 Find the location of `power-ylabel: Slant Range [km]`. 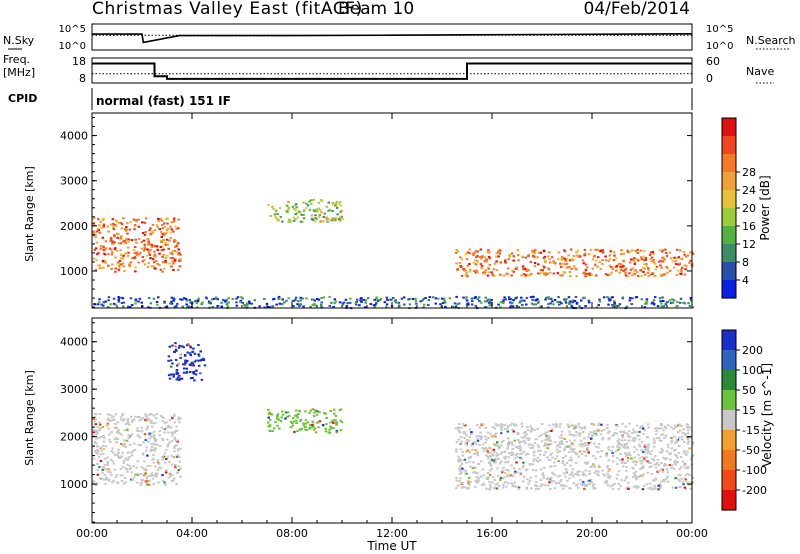

power-ylabel: Slant Range [km] is located at coordinates (29, 214).